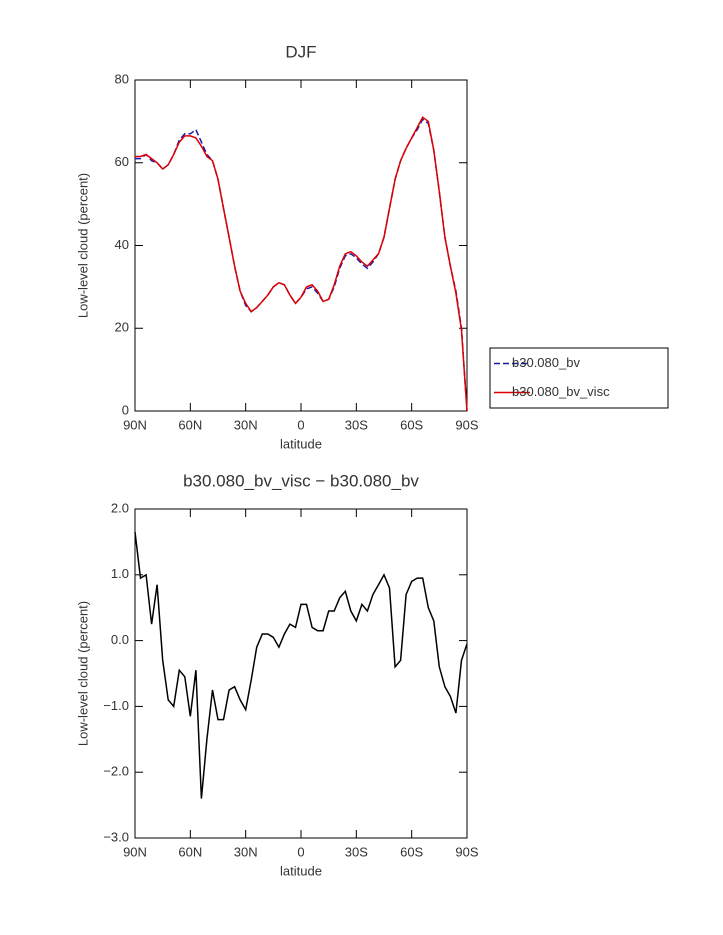  I want to click on y-tick-label: 1.0, so click(120, 573).